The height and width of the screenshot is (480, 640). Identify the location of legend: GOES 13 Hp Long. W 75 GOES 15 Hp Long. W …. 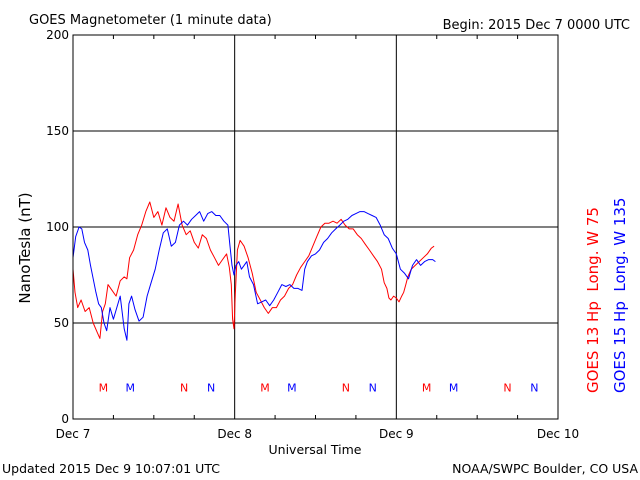
(606, 295).